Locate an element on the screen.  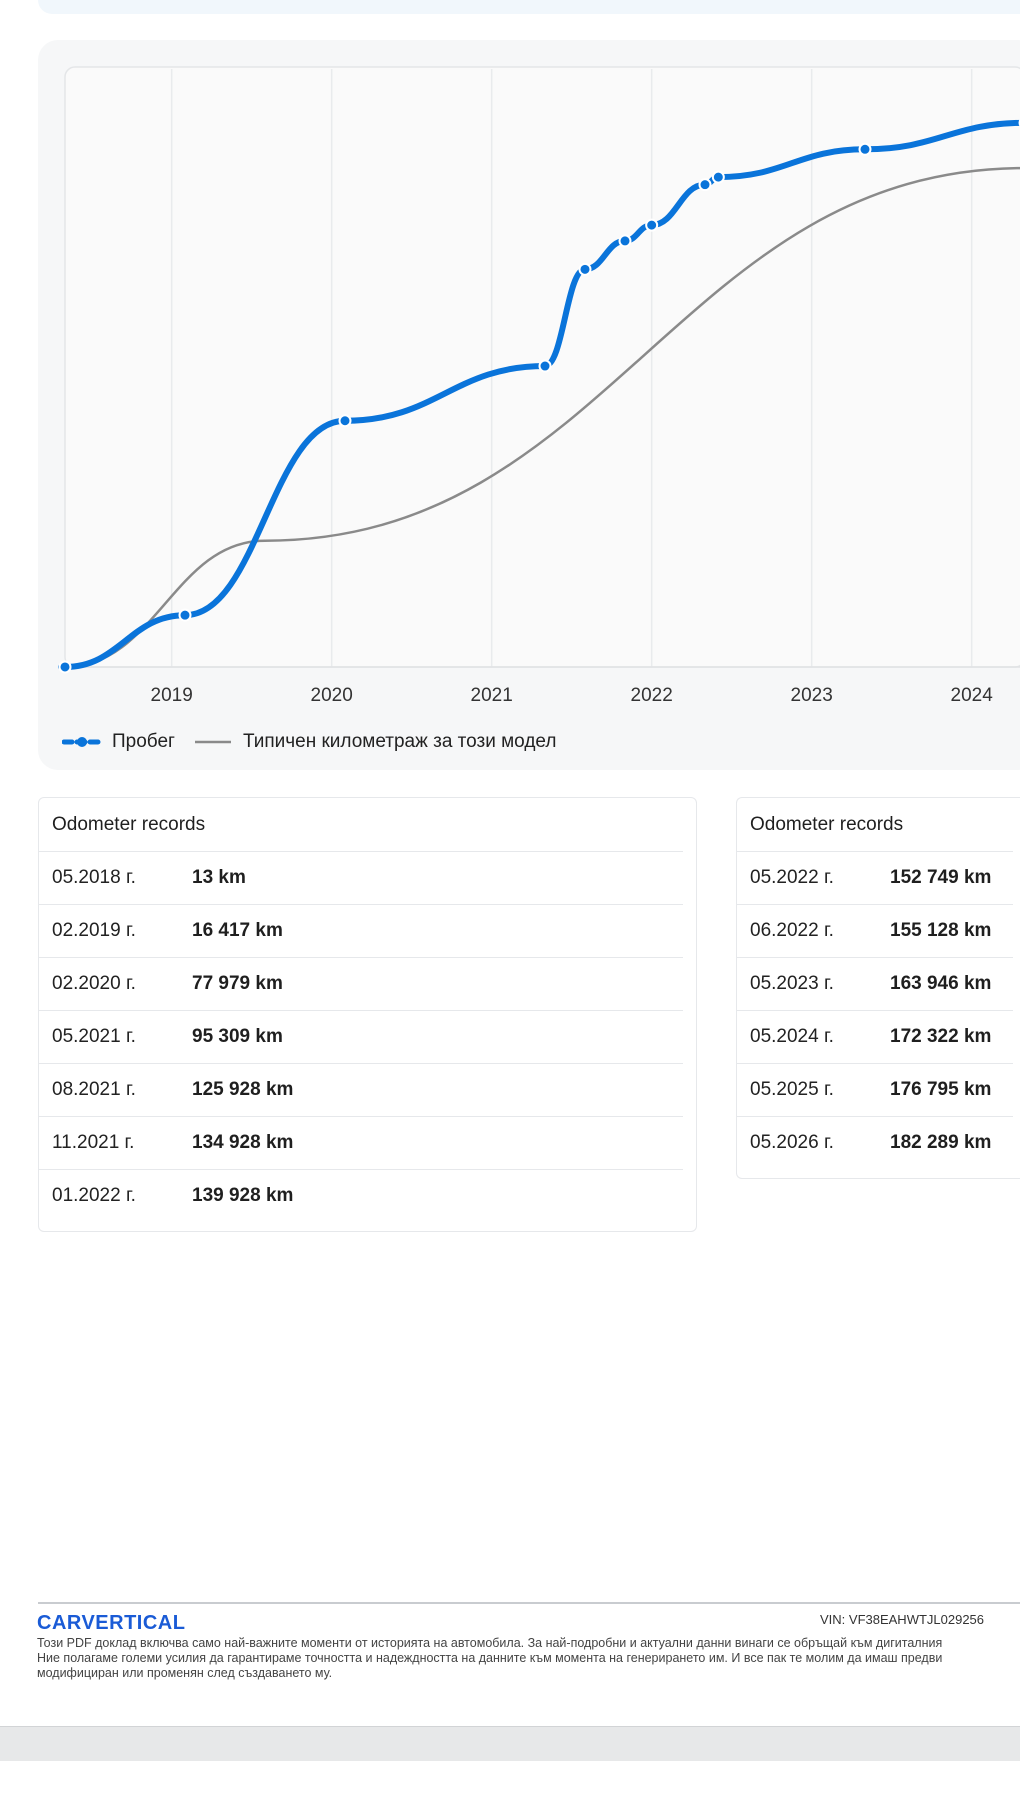
record-km: 155 128 km is located at coordinates (941, 930).